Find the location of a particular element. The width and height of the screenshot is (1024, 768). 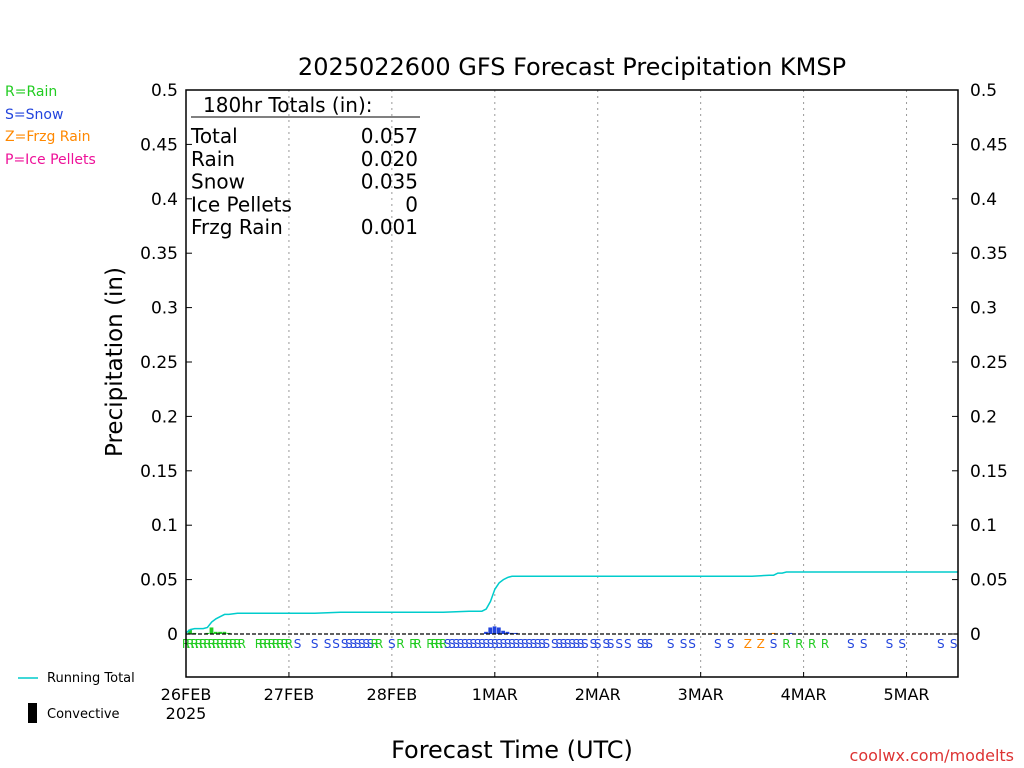

credit-link: coolwx.com/modelts is located at coordinates (932, 755).